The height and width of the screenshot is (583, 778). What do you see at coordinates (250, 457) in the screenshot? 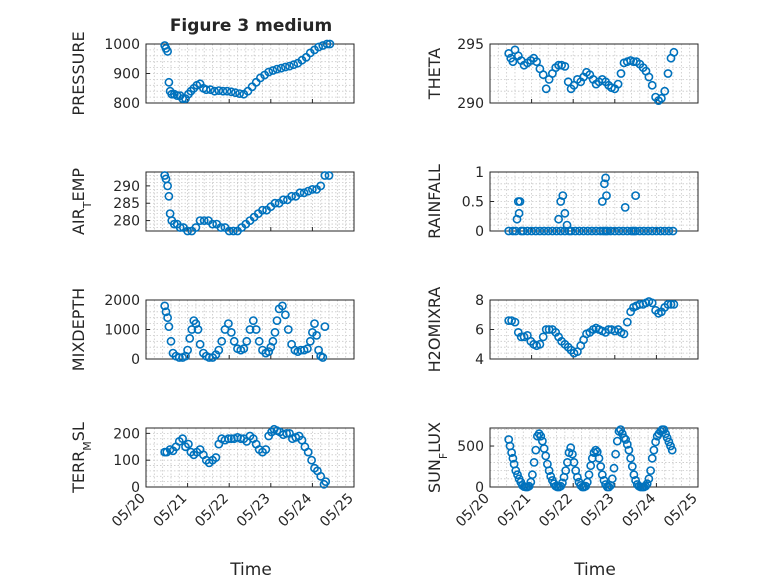
I see `grid-lines` at bounding box center [250, 457].